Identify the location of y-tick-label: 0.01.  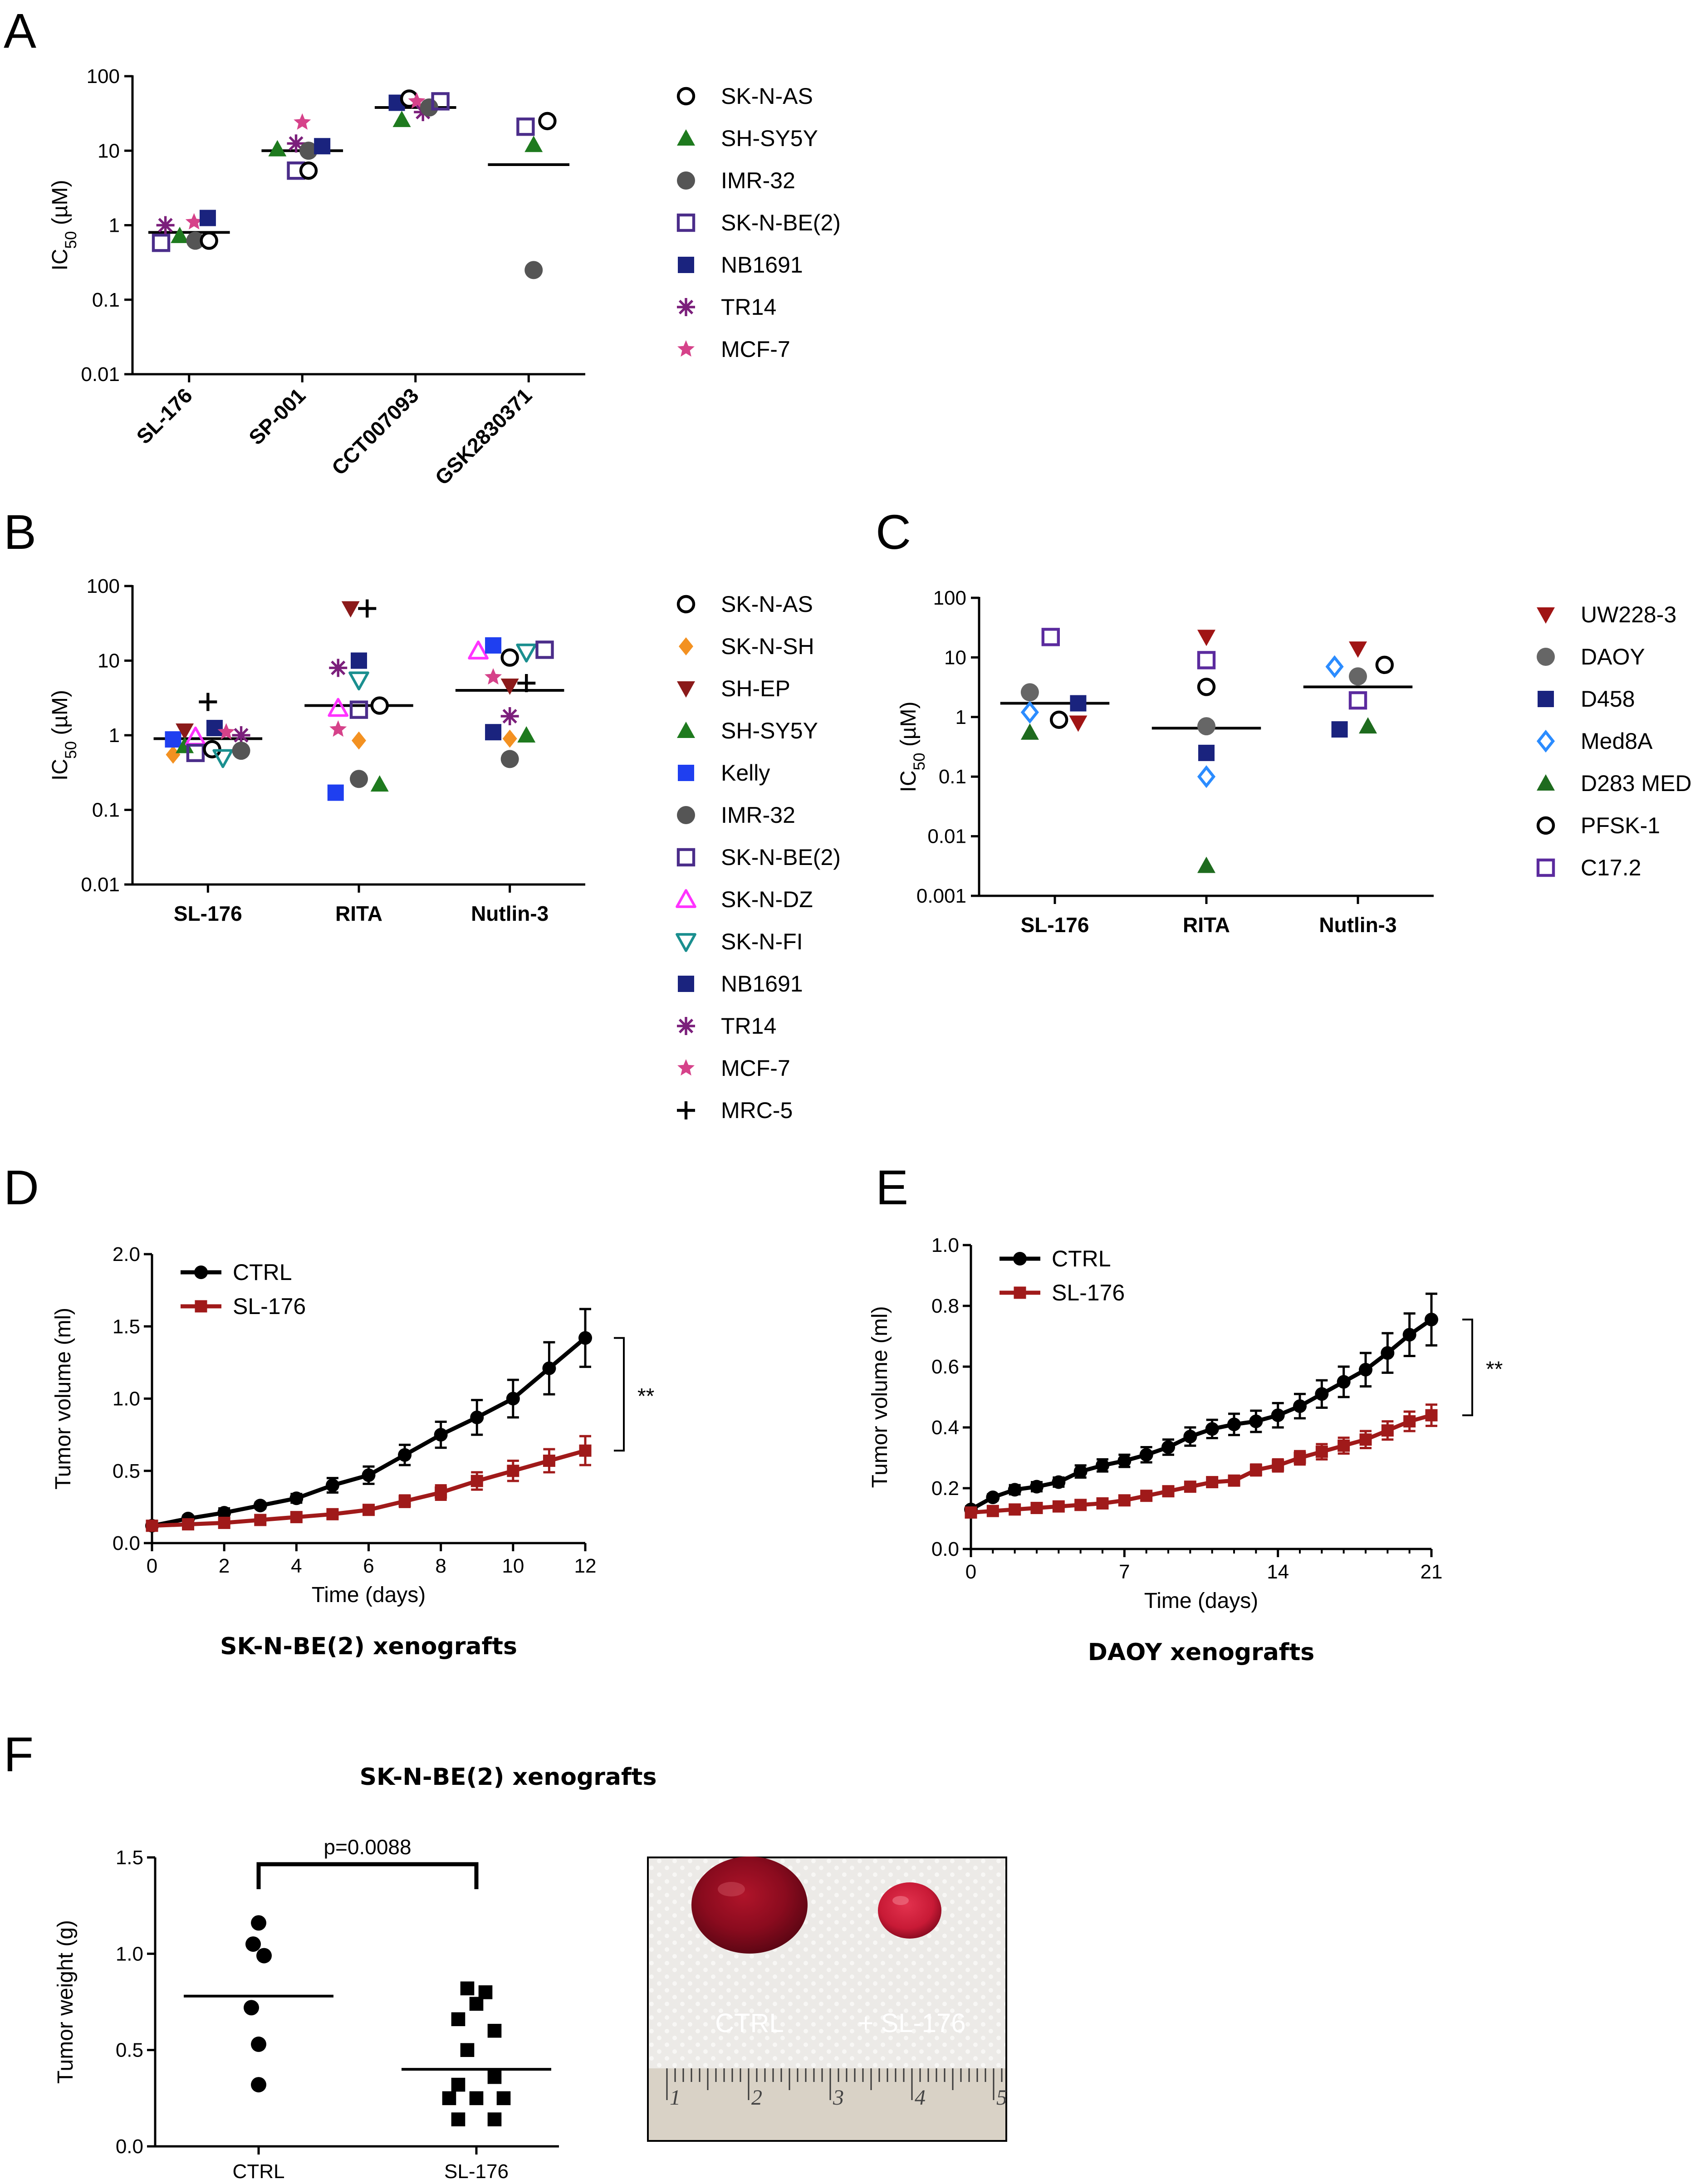
(946, 837).